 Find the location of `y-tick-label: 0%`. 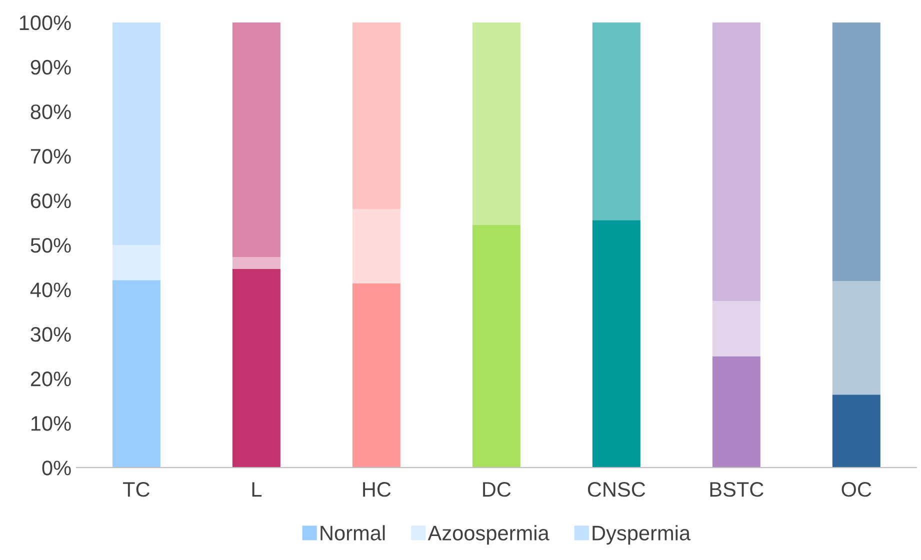

y-tick-label: 0% is located at coordinates (56, 468).